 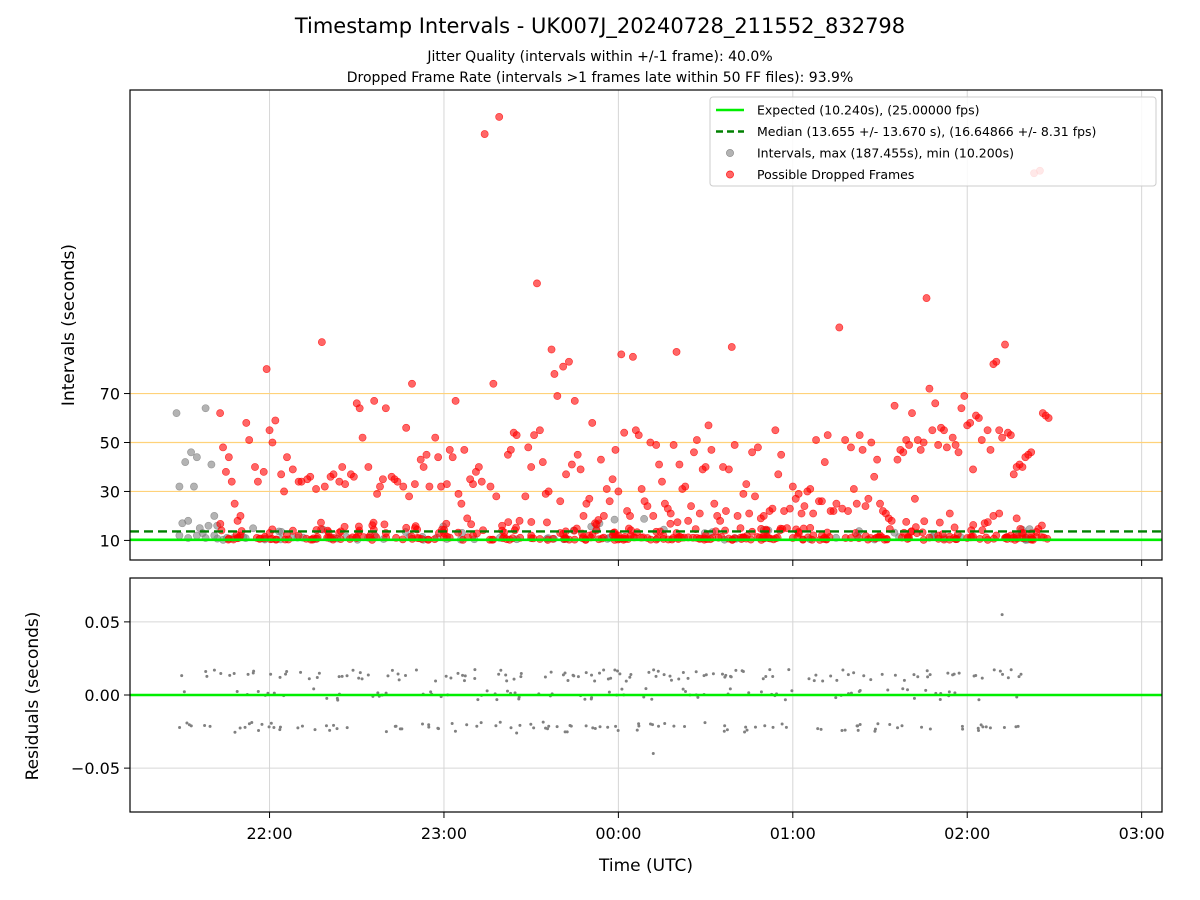 What do you see at coordinates (1142, 833) in the screenshot?
I see `x-tick-label: 03:00` at bounding box center [1142, 833].